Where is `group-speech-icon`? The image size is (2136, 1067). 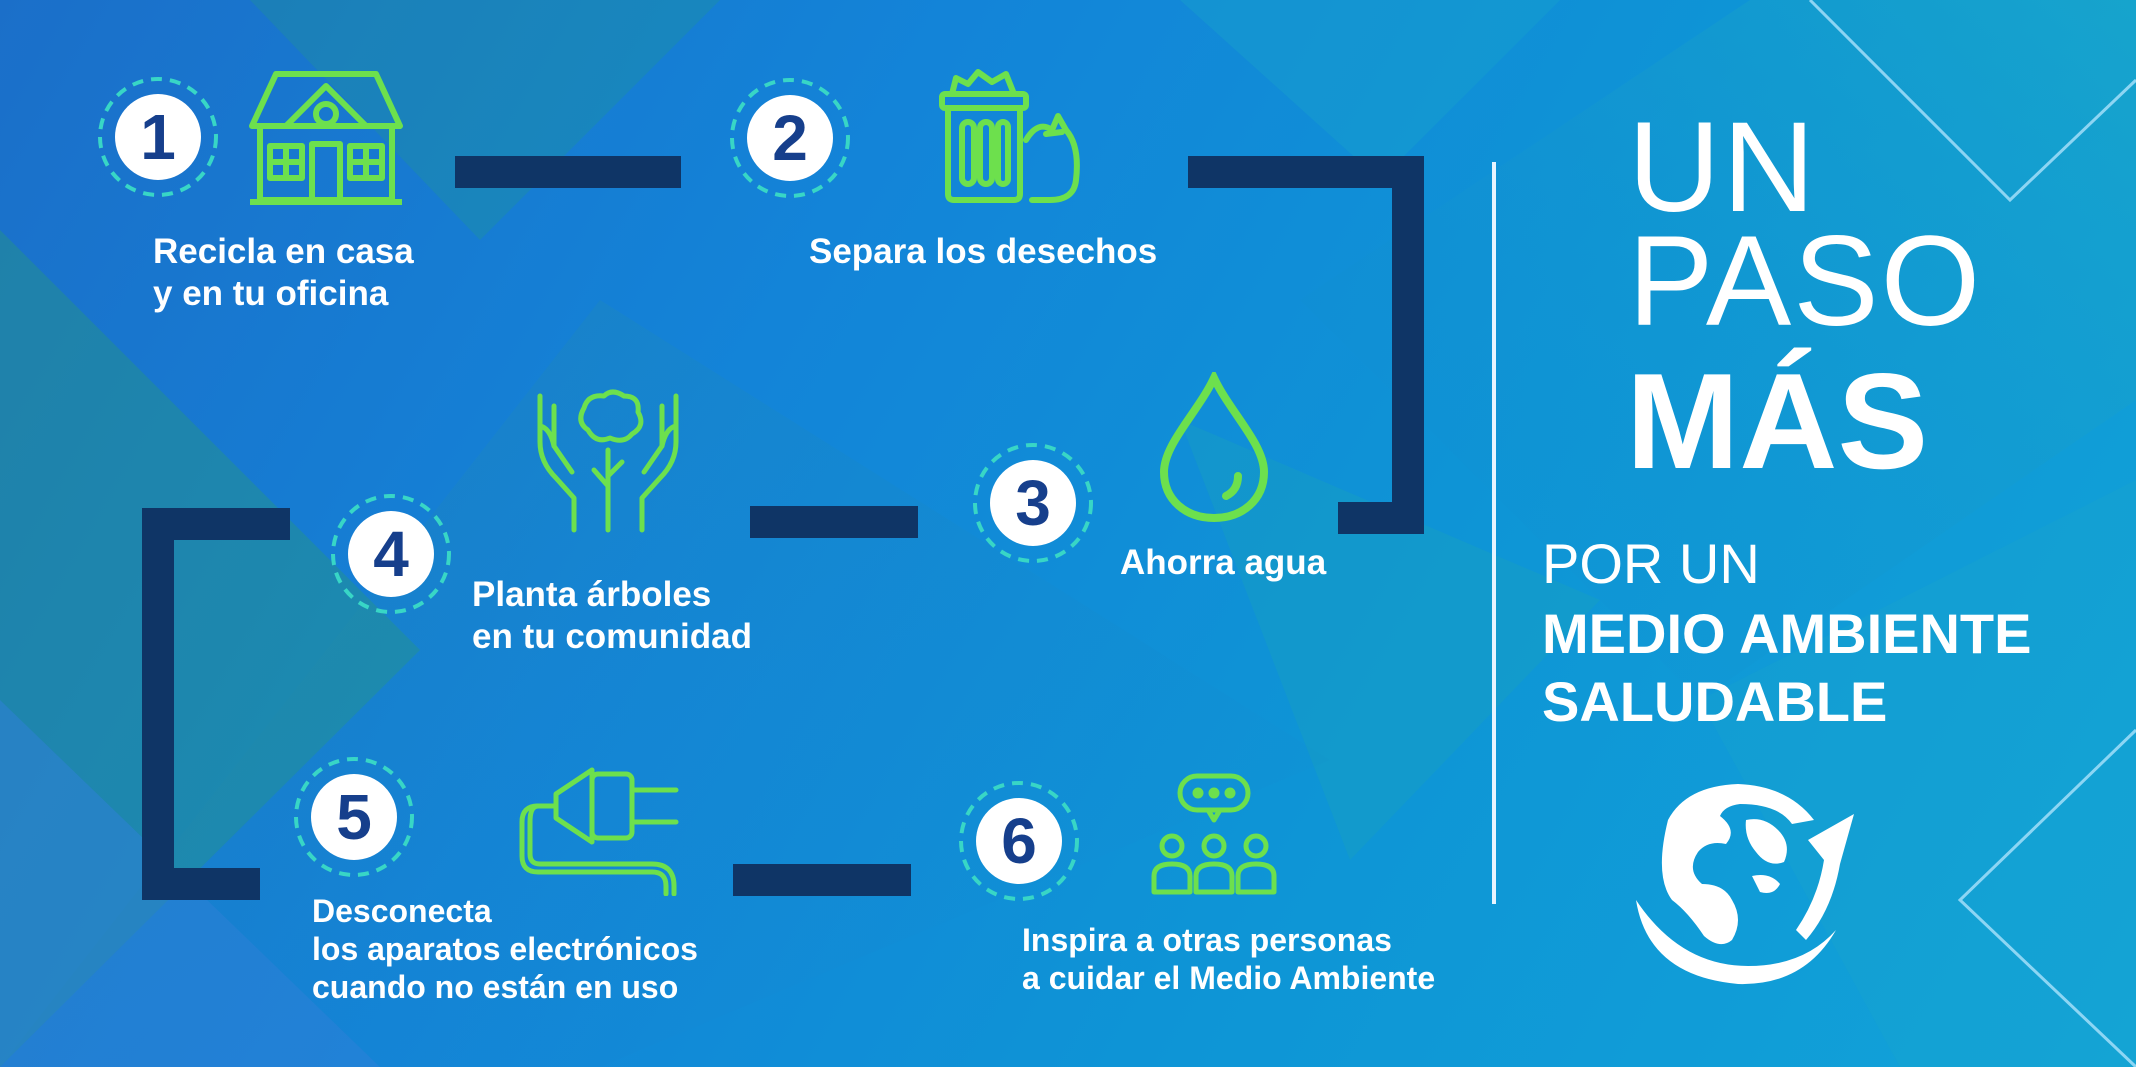 group-speech-icon is located at coordinates (1214, 835).